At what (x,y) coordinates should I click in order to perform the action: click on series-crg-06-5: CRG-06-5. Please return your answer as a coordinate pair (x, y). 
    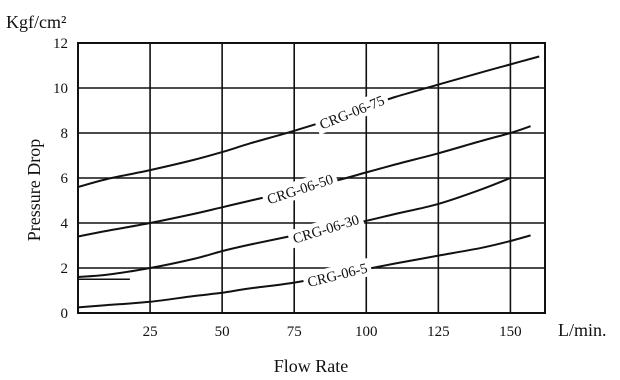
    Looking at the image, I should click on (304, 271).